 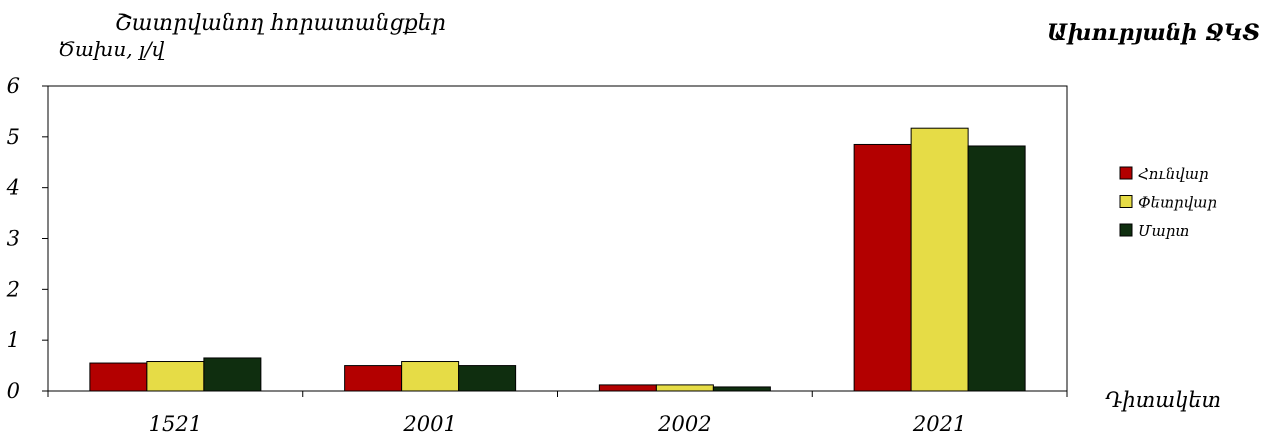 What do you see at coordinates (684, 424) in the screenshot?
I see `x-tick-label: 2002` at bounding box center [684, 424].